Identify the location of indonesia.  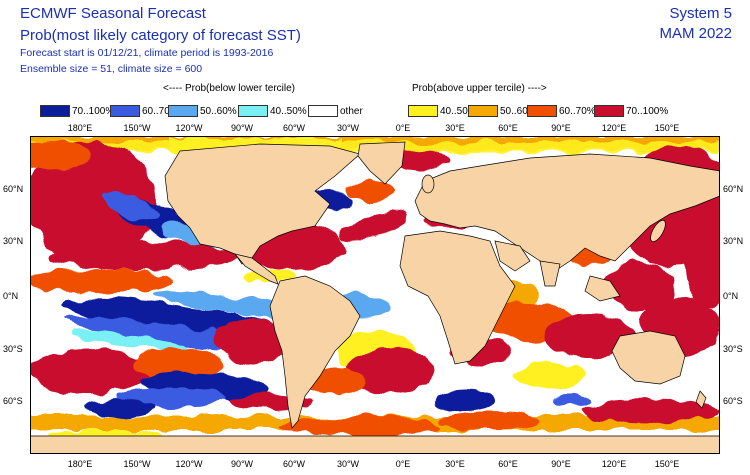
(602, 288).